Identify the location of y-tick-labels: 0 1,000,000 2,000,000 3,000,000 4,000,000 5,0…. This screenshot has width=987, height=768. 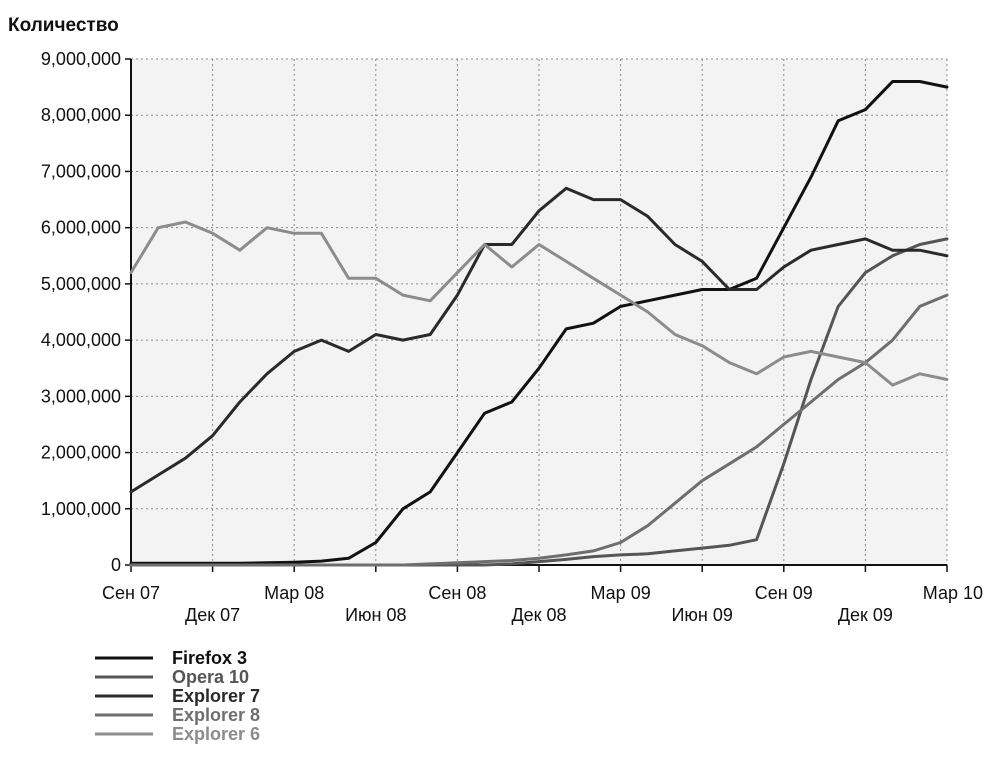
(81, 312).